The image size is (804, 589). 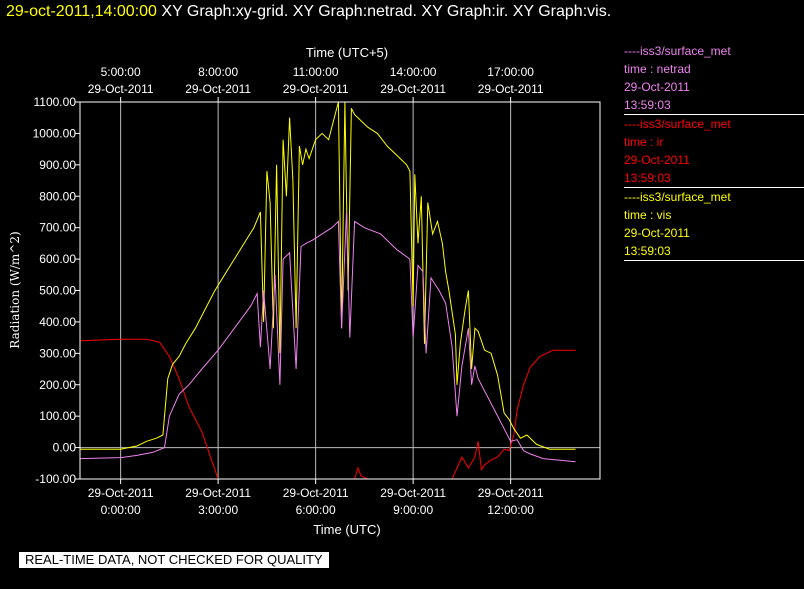 What do you see at coordinates (347, 52) in the screenshot?
I see `x-axis-top-title: Time (UTC+5)` at bounding box center [347, 52].